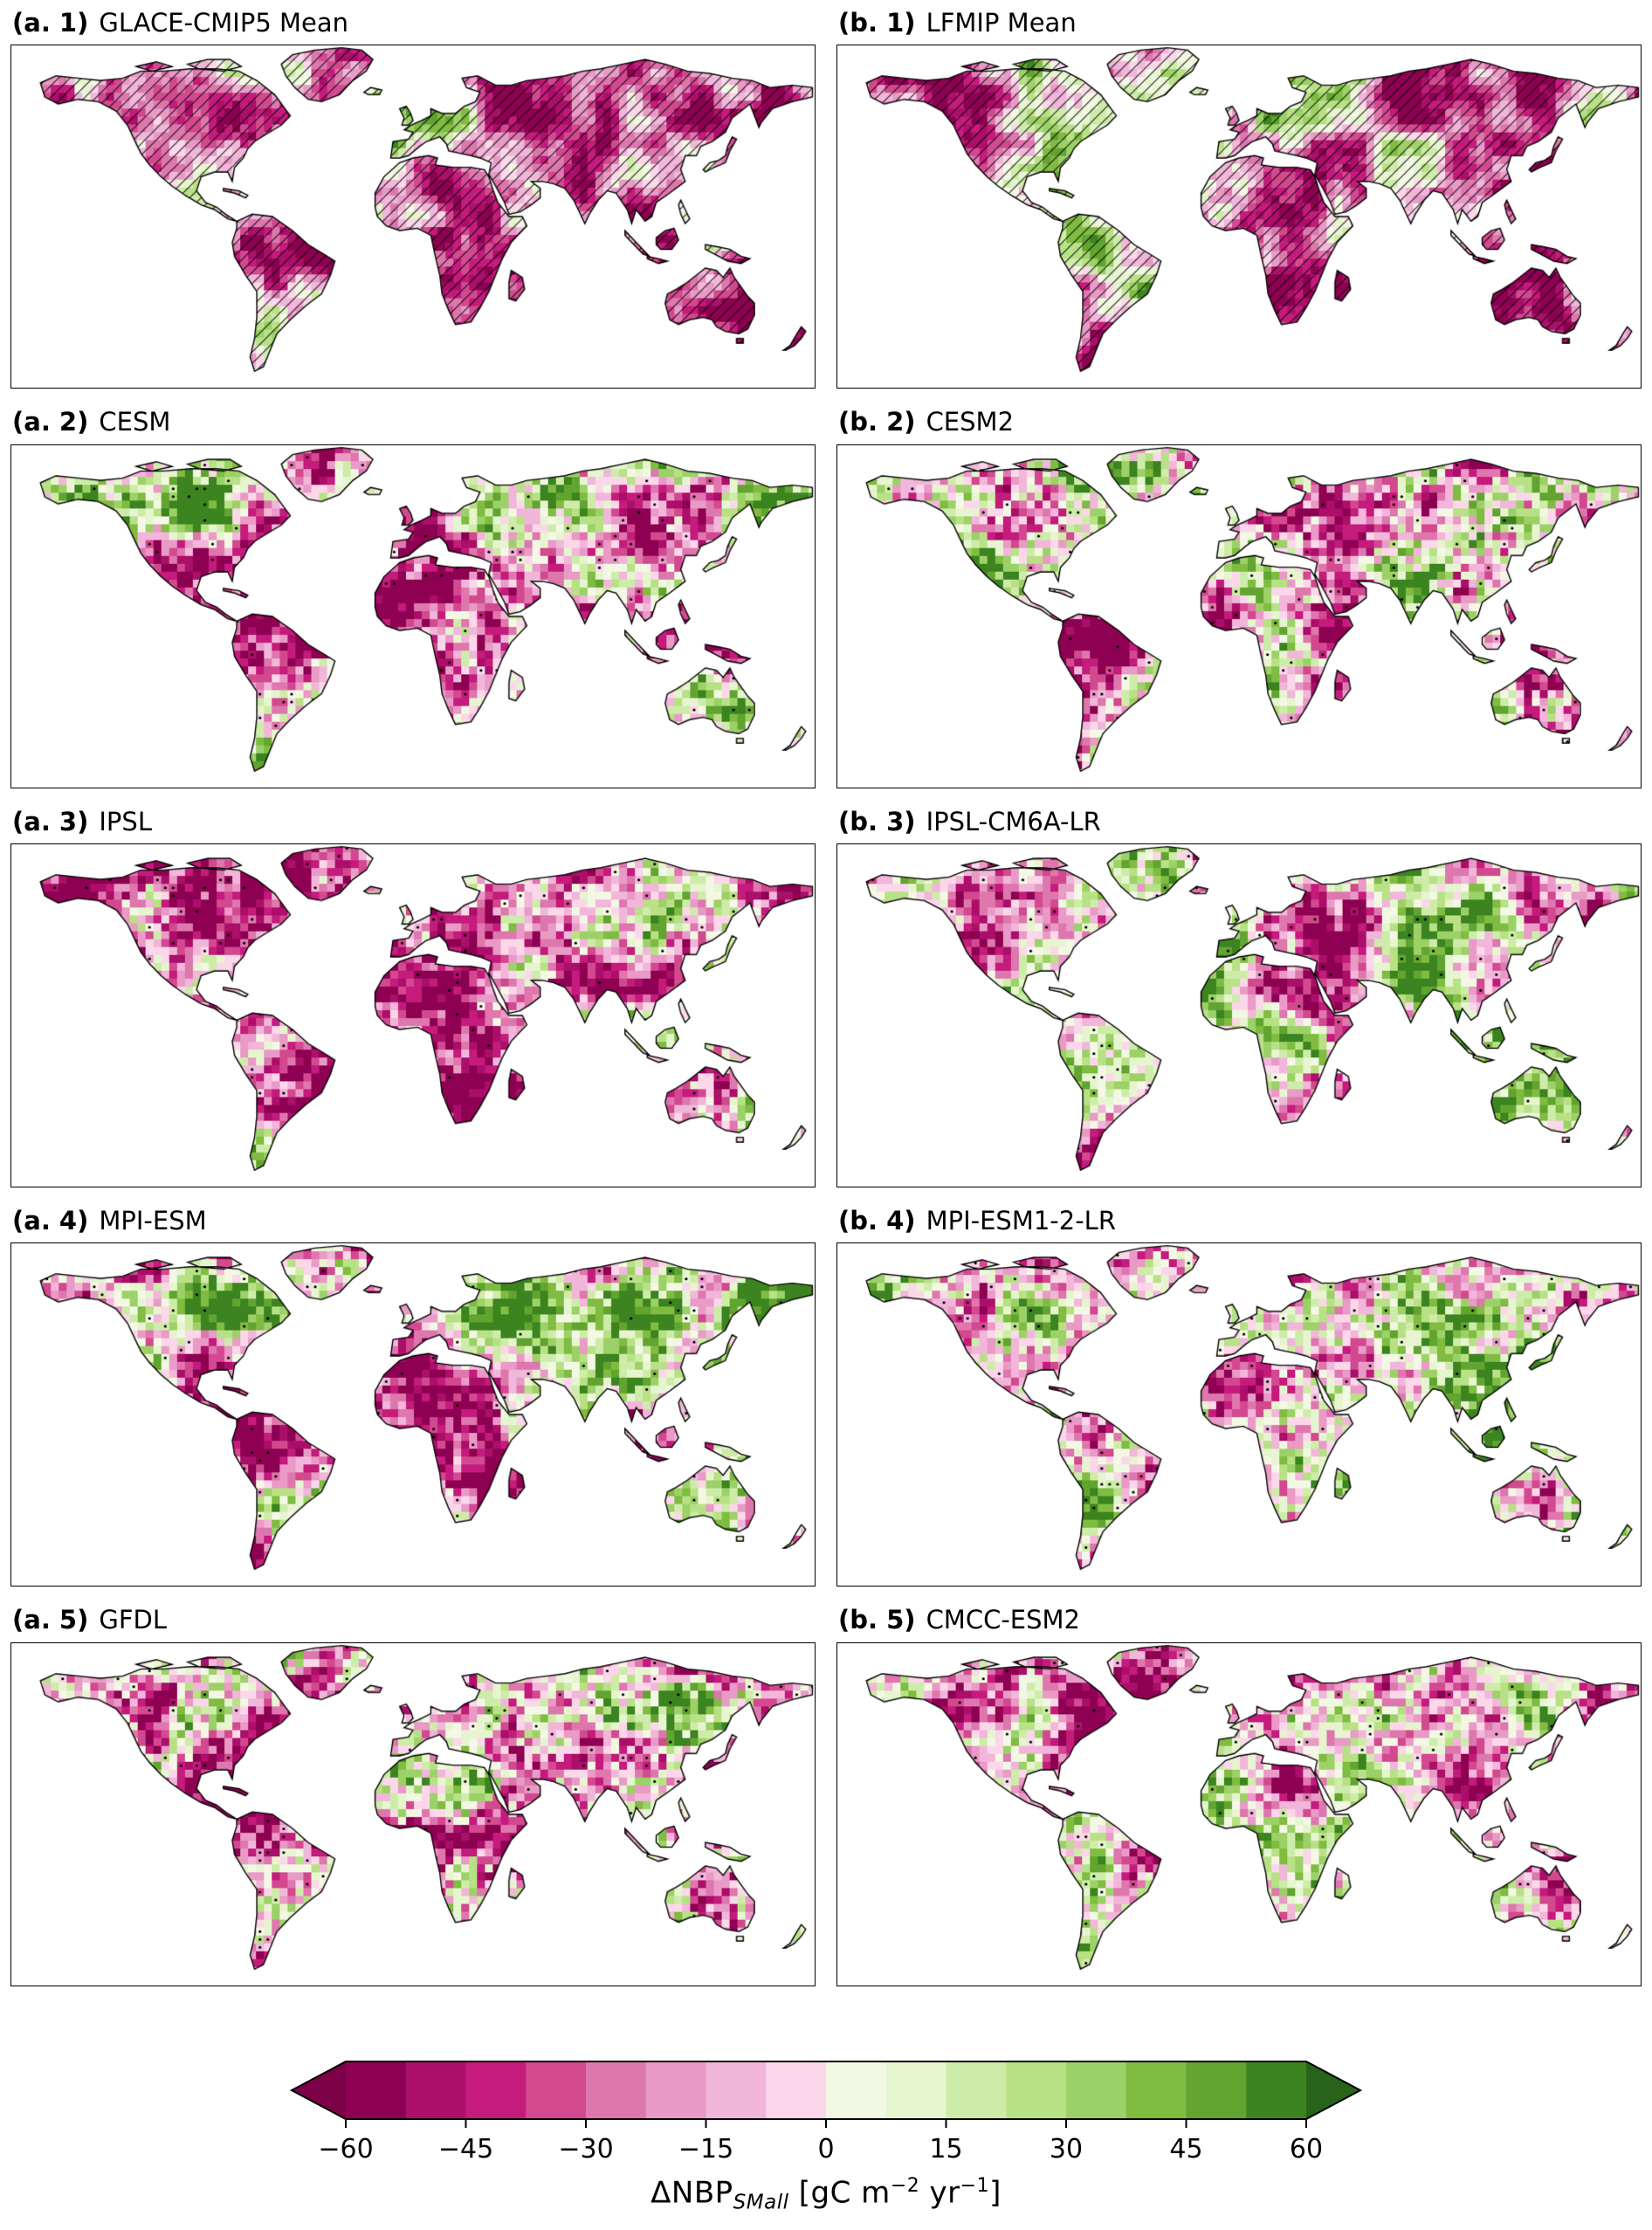  What do you see at coordinates (691, 2193) in the screenshot?
I see `colorbar-label-name: ΔNBP` at bounding box center [691, 2193].